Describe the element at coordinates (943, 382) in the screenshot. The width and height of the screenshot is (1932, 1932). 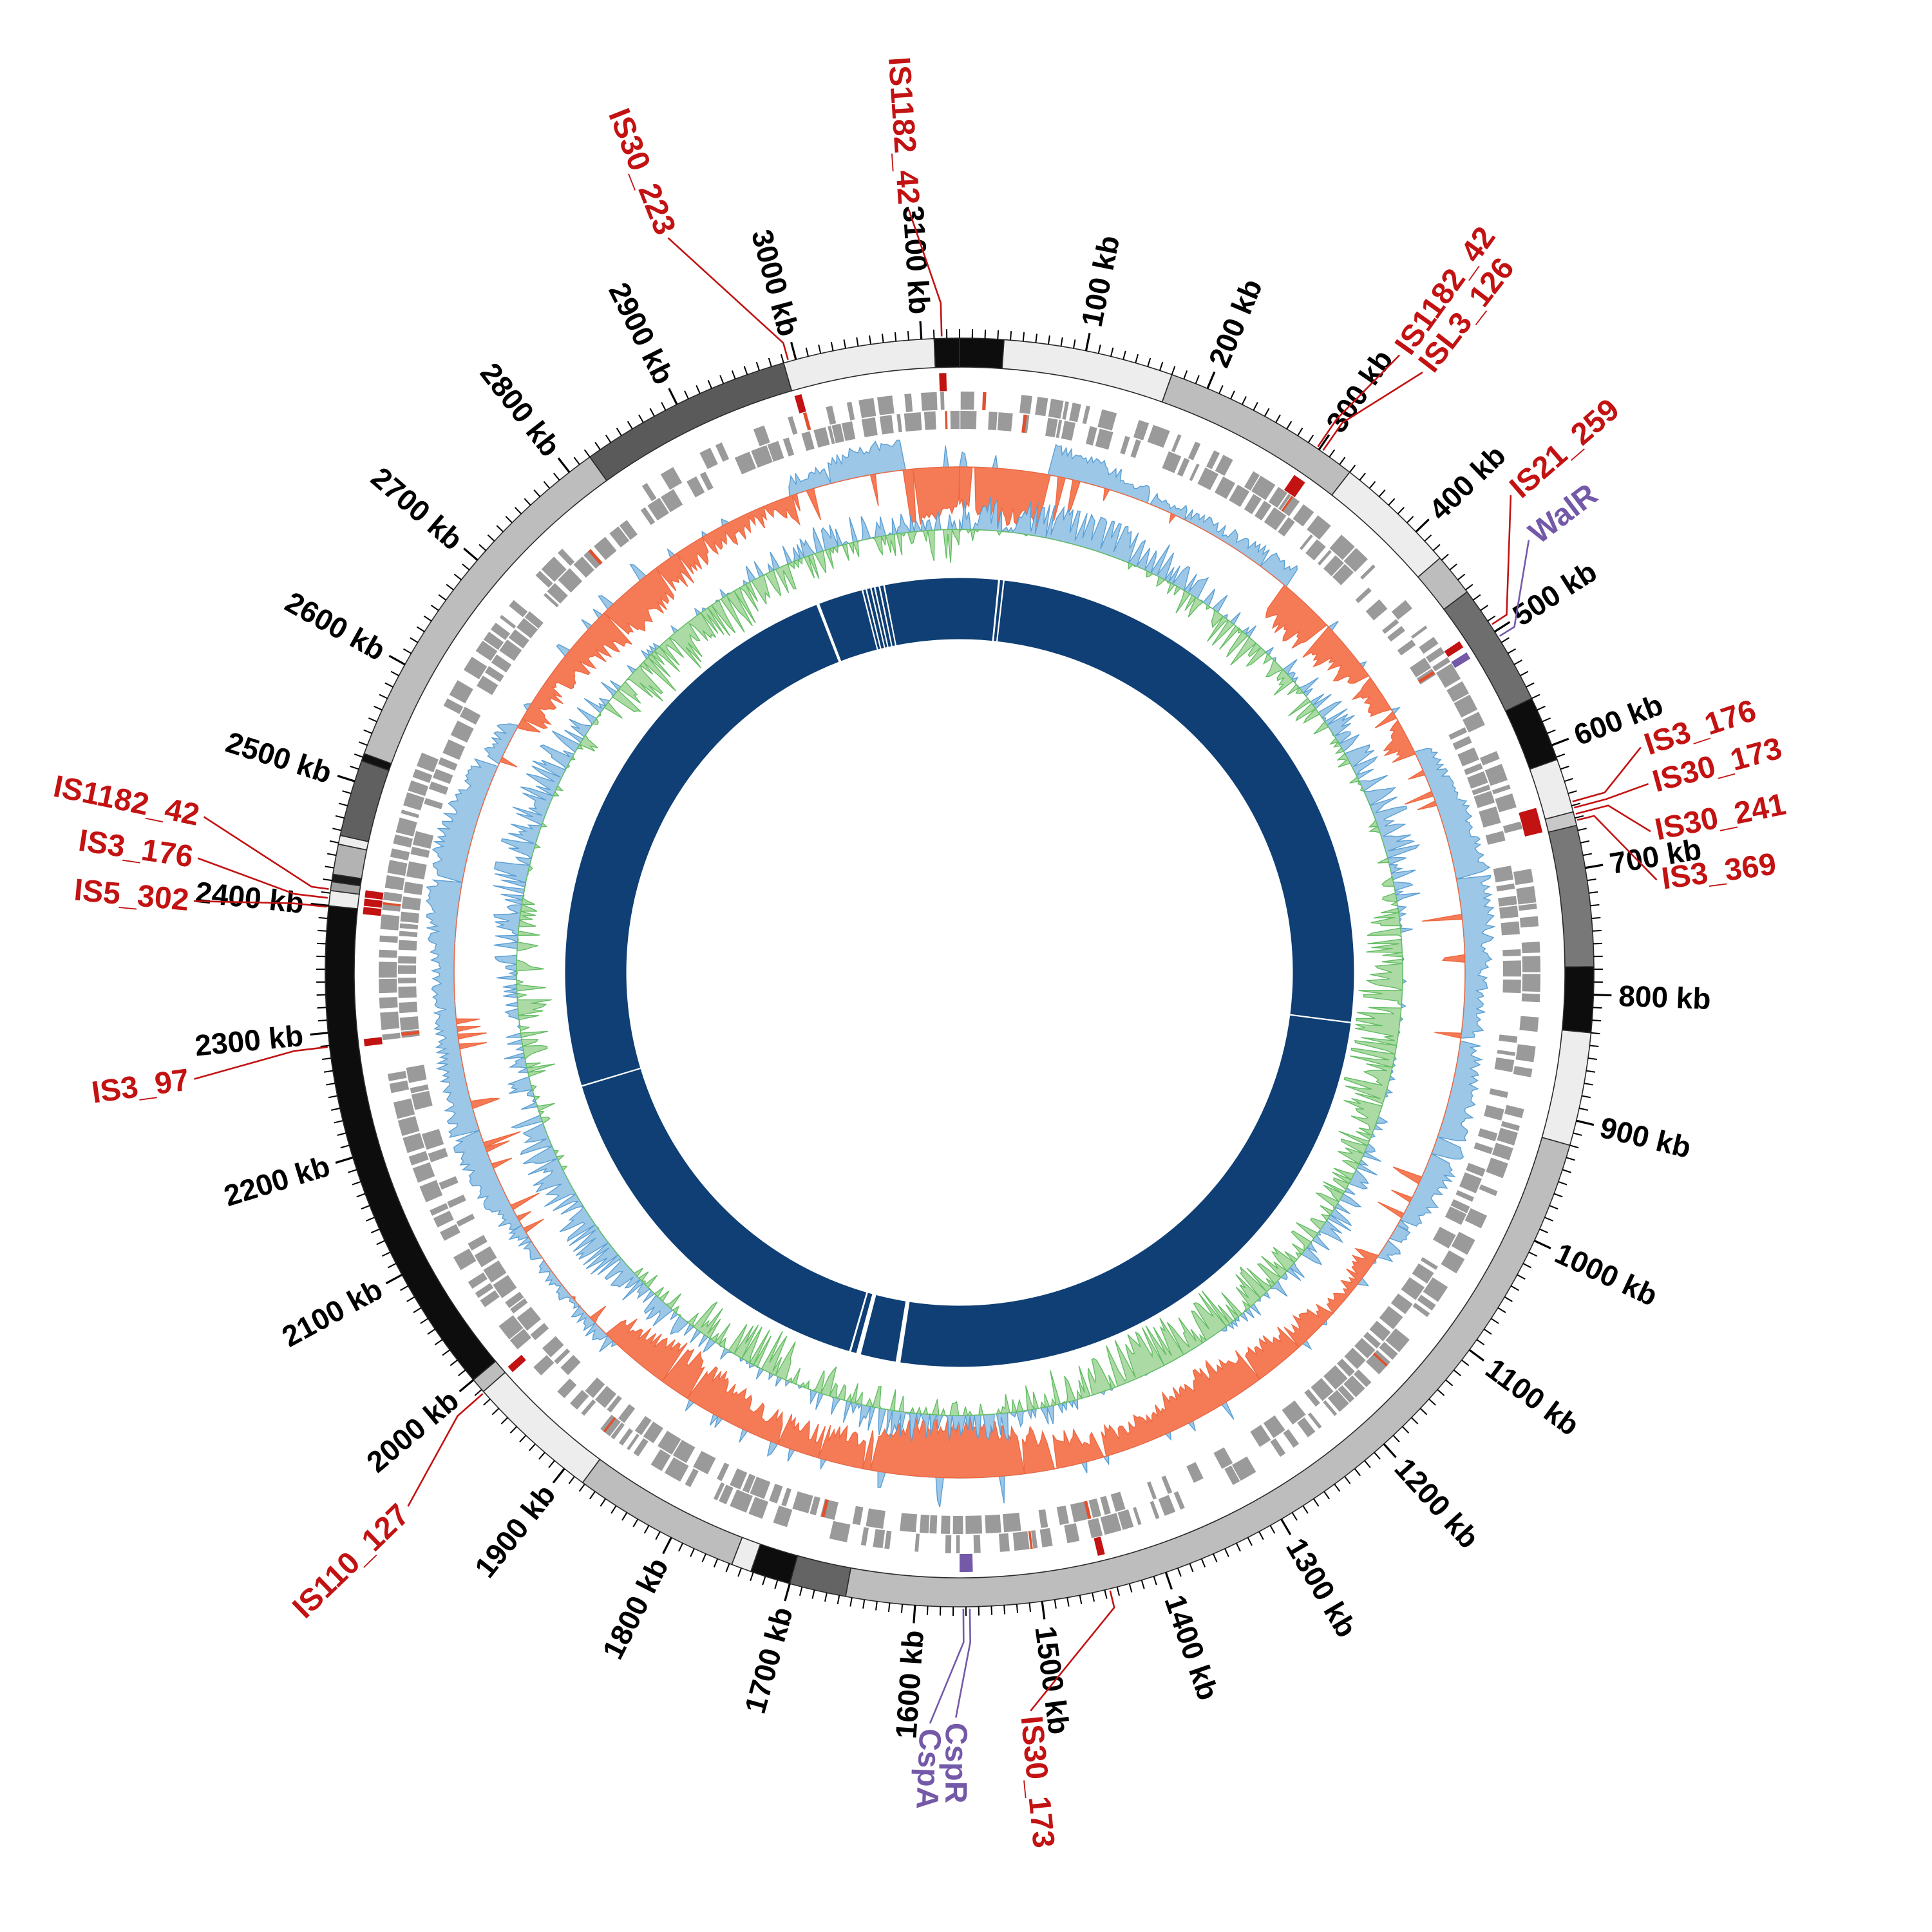
I see `feature-tick` at that location.